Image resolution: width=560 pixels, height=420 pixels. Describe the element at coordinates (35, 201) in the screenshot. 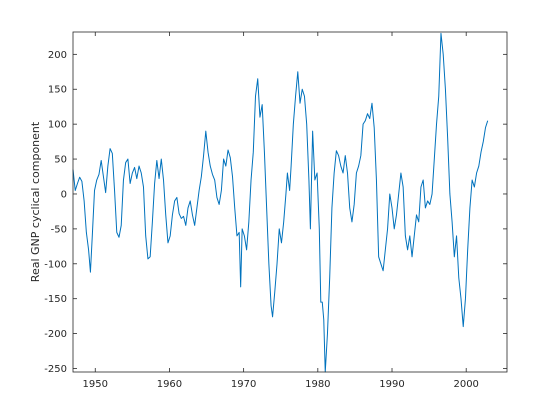

I see `y-axis-label: Real GNP cyclical component` at that location.